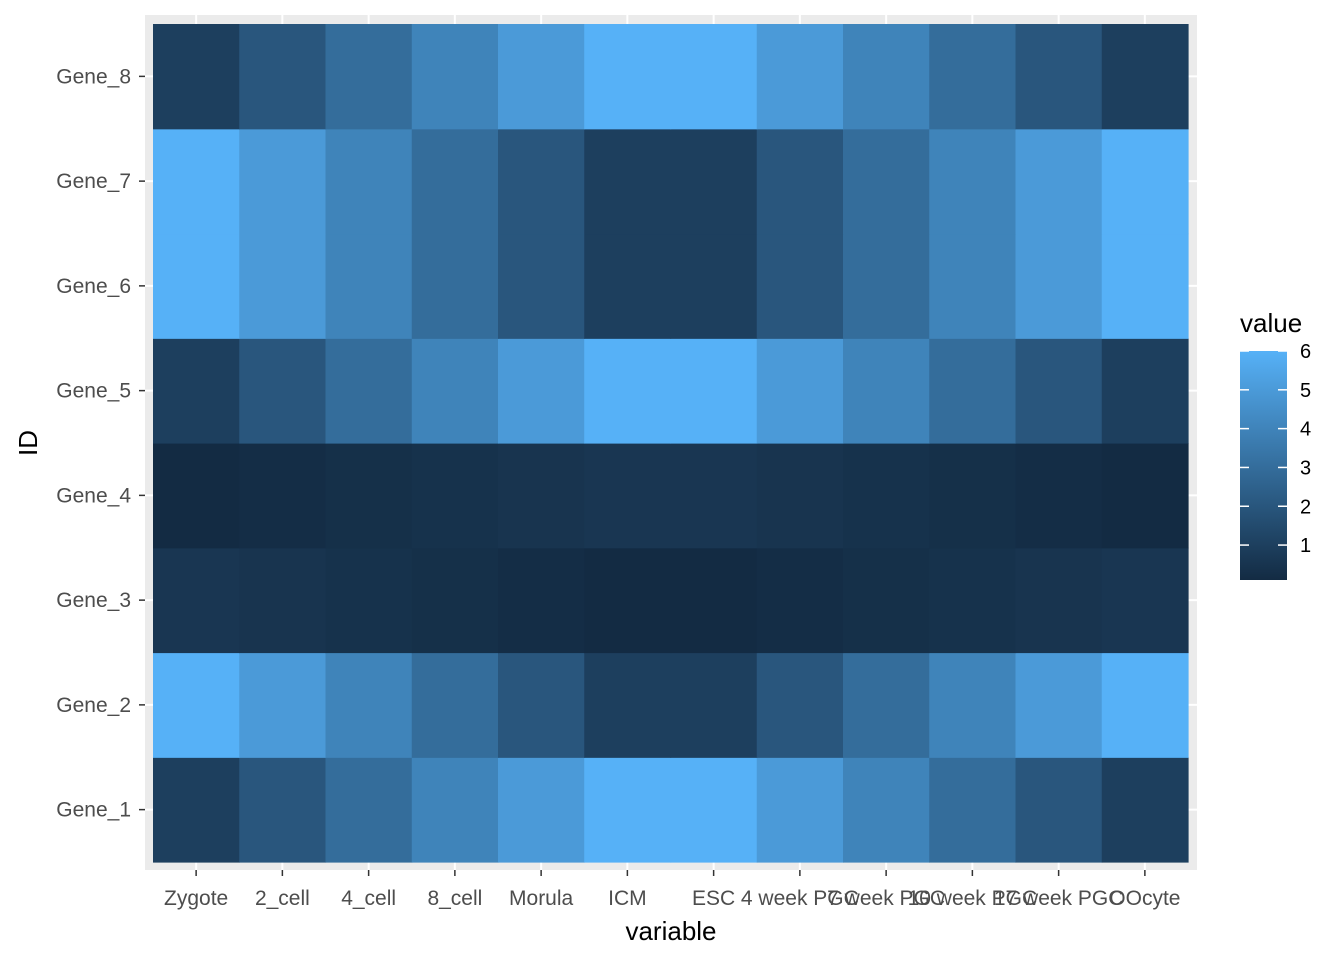 The image size is (1344, 960). What do you see at coordinates (973, 898) in the screenshot?
I see `x-tick-label: 10 week PGC` at bounding box center [973, 898].